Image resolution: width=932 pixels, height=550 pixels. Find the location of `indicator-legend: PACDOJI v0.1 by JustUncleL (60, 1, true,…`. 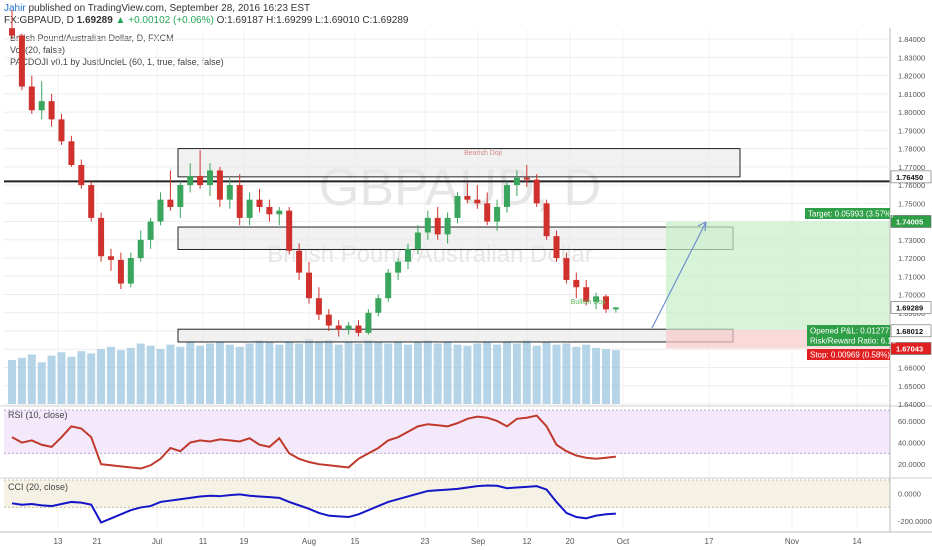

indicator-legend: PACDOJI v0.1 by JustUncleL (60, 1, true,… is located at coordinates (117, 62).